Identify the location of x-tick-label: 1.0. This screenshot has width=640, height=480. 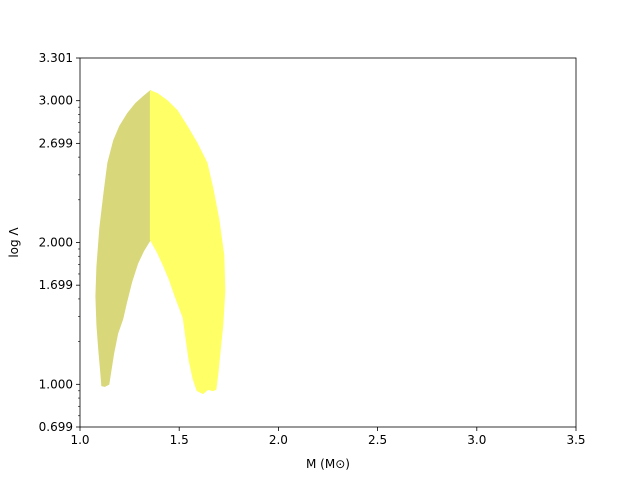
(79, 440).